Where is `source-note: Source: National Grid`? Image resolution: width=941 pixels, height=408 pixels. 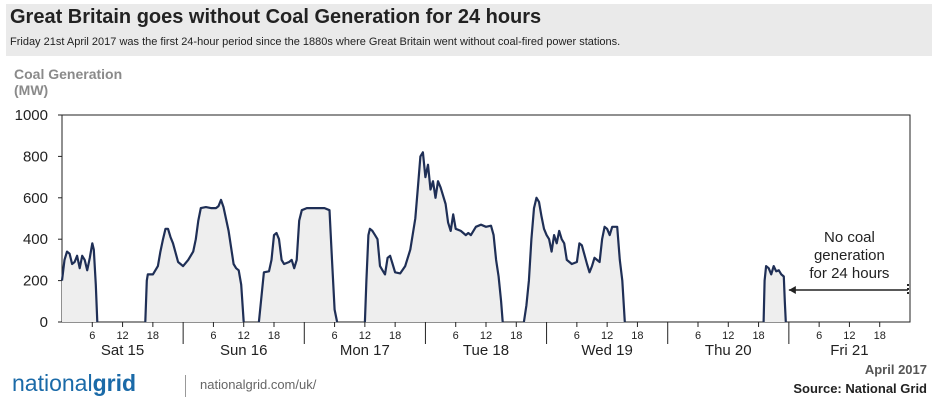 source-note: Source: National Grid is located at coordinates (860, 388).